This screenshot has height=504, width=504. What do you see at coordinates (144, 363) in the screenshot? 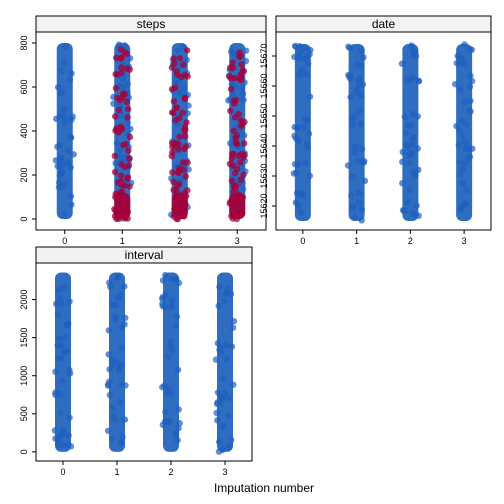
I see `points-layer` at bounding box center [144, 363].